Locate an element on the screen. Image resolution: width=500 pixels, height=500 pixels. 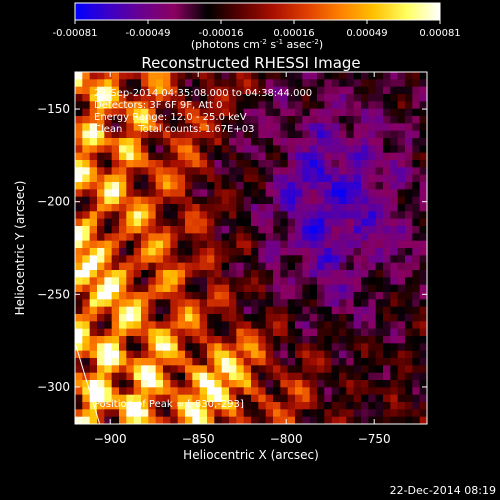
x-tick-label: −800 is located at coordinates (286, 439).